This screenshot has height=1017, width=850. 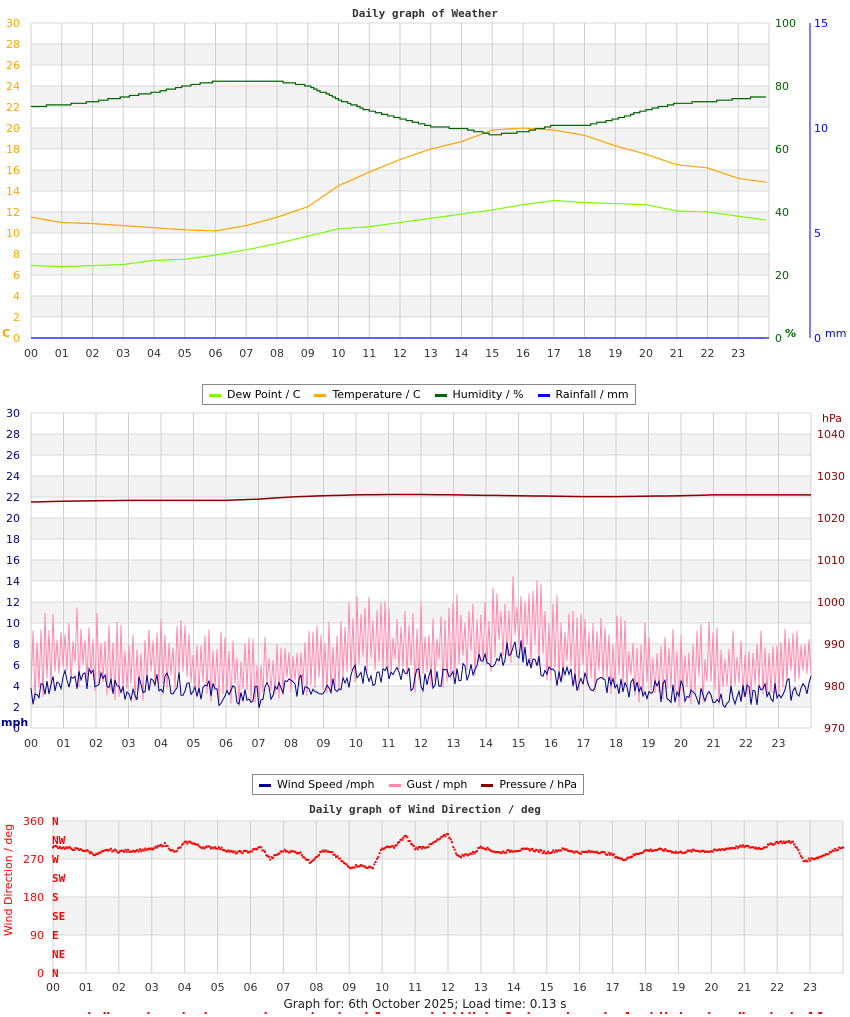 I want to click on legend-item-temperature: Temperature / C, so click(x=367, y=394).